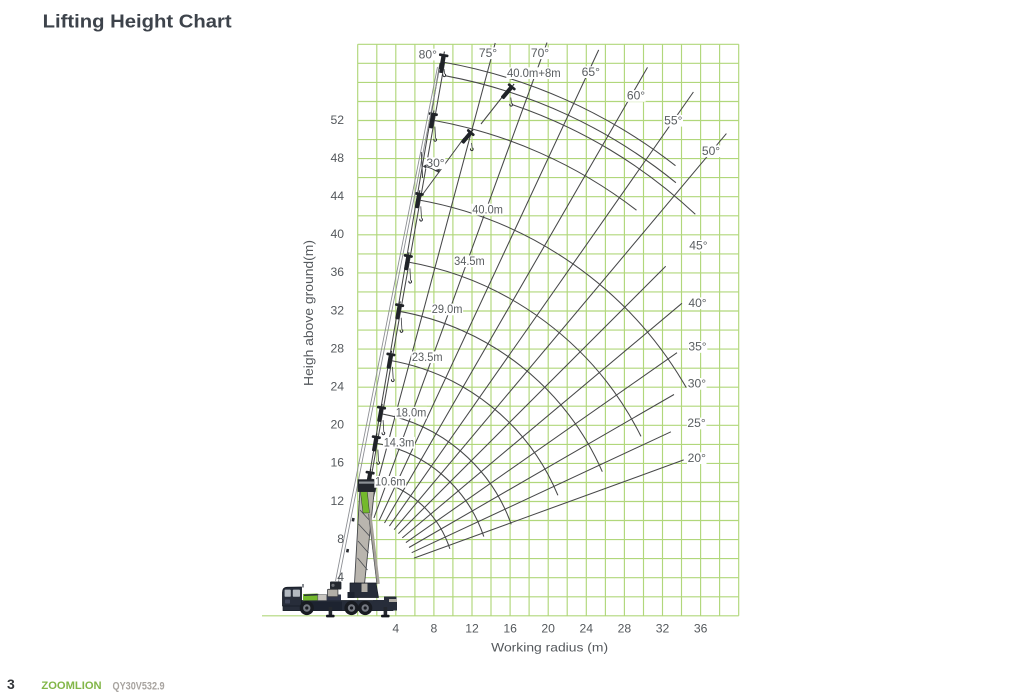 This screenshot has height=697, width=1024. Describe the element at coordinates (697, 303) in the screenshot. I see `svg-text: 40°` at that location.